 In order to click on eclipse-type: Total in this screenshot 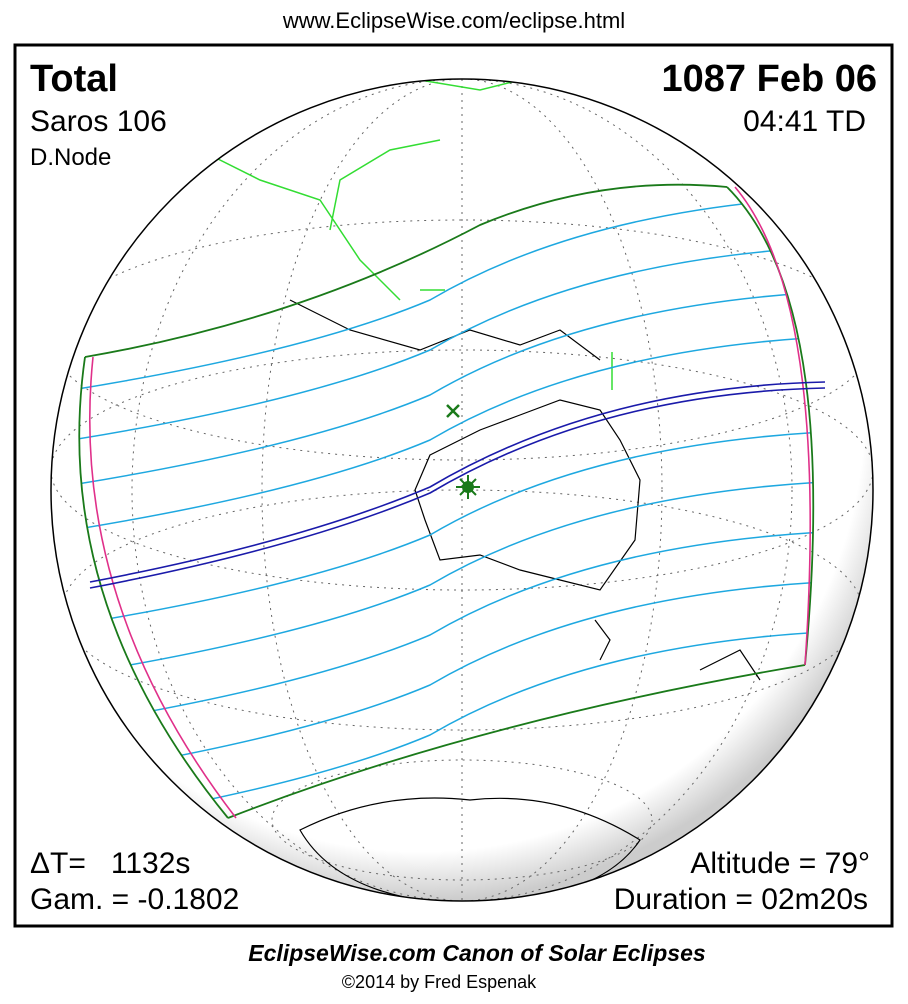, I will do `click(74, 79)`.